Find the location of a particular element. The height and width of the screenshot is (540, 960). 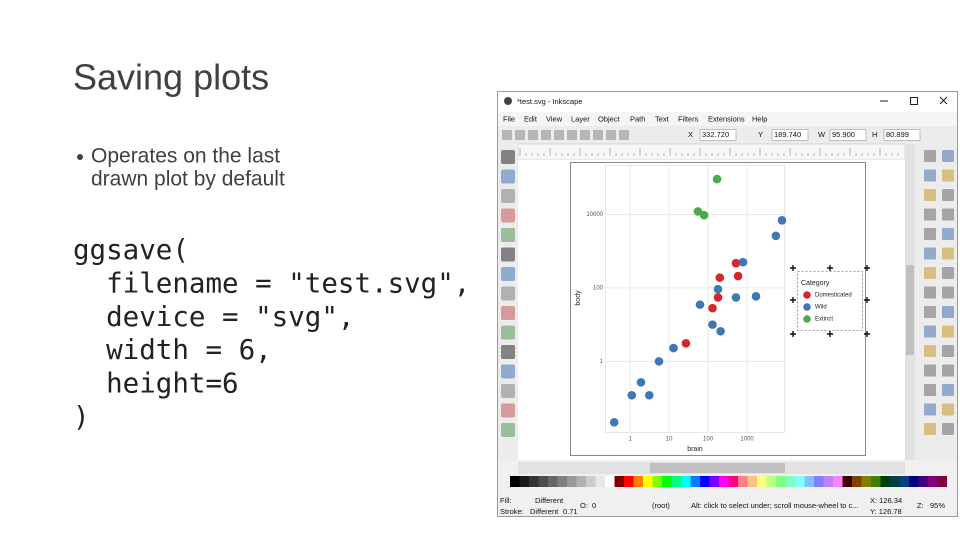

menu-item: Help is located at coordinates (759, 118).